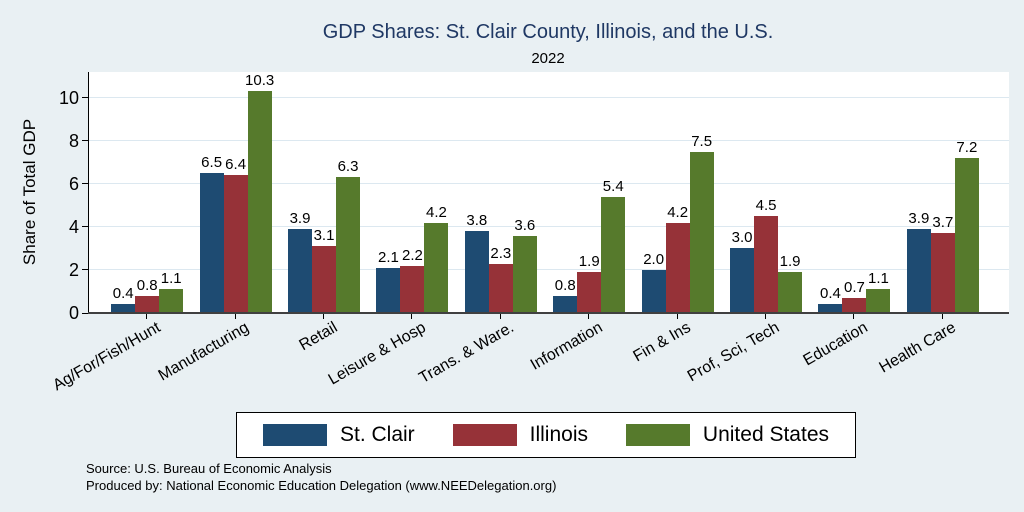  What do you see at coordinates (204, 352) in the screenshot?
I see `x-tick-label: Manufacturing` at bounding box center [204, 352].